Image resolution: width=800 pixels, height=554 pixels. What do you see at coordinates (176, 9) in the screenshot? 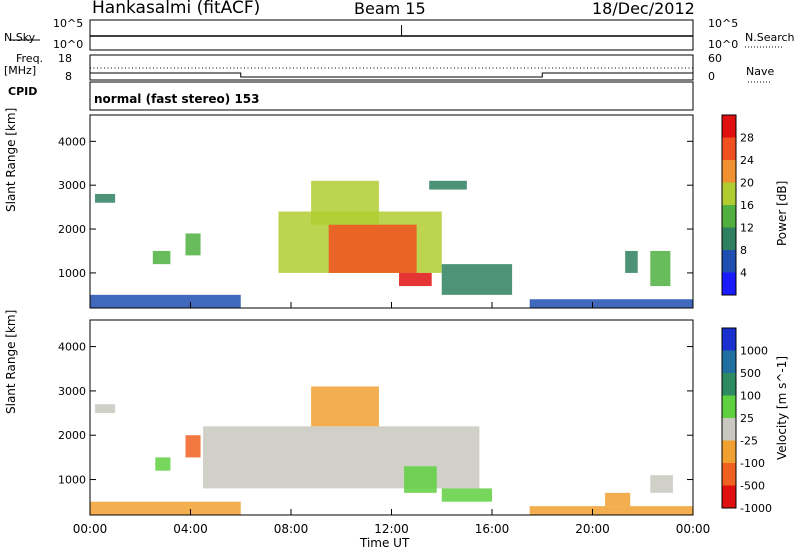
I see `station-title: Hankasalmi (fitACF)` at bounding box center [176, 9].